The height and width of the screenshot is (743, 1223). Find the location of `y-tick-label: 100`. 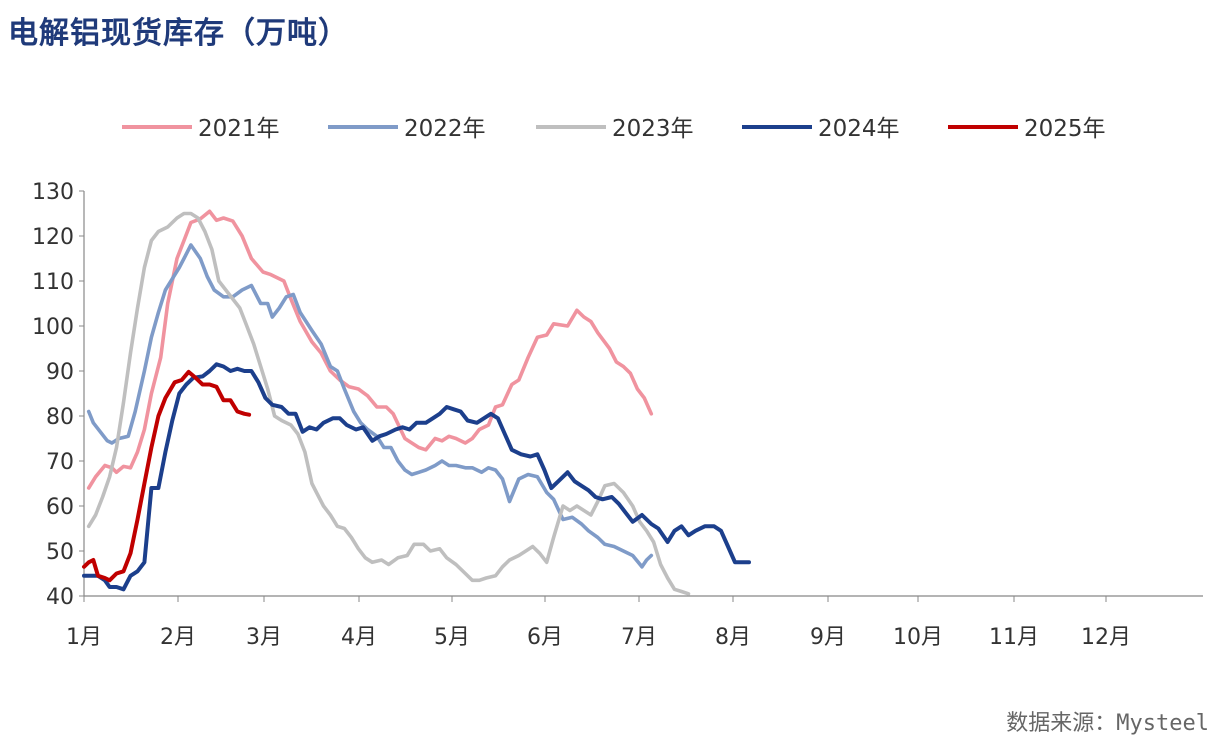

y-tick-label: 100 is located at coordinates (53, 327).